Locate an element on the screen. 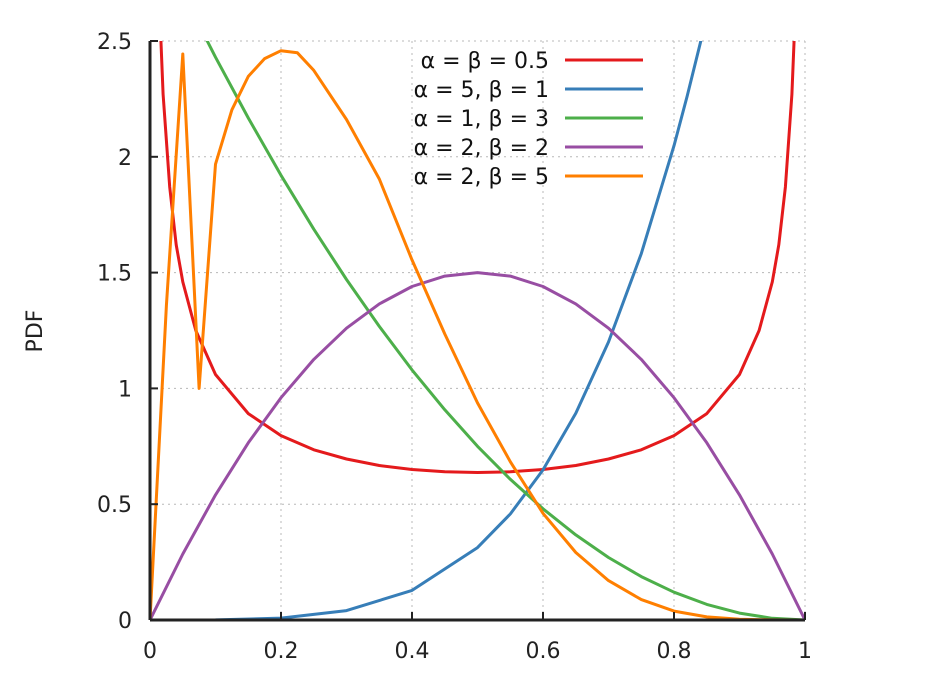 The image size is (945, 688). legend-label-5: α = 2, β = 5 is located at coordinates (481, 177).